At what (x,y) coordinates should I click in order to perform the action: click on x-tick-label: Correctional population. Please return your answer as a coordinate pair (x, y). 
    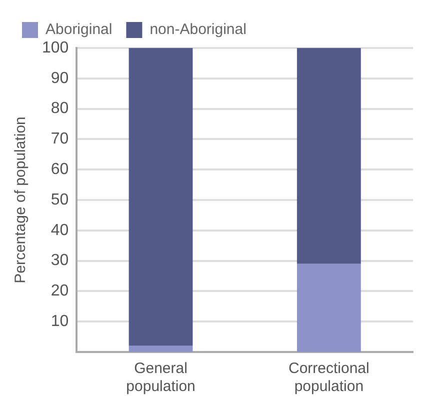
    Looking at the image, I should click on (329, 378).